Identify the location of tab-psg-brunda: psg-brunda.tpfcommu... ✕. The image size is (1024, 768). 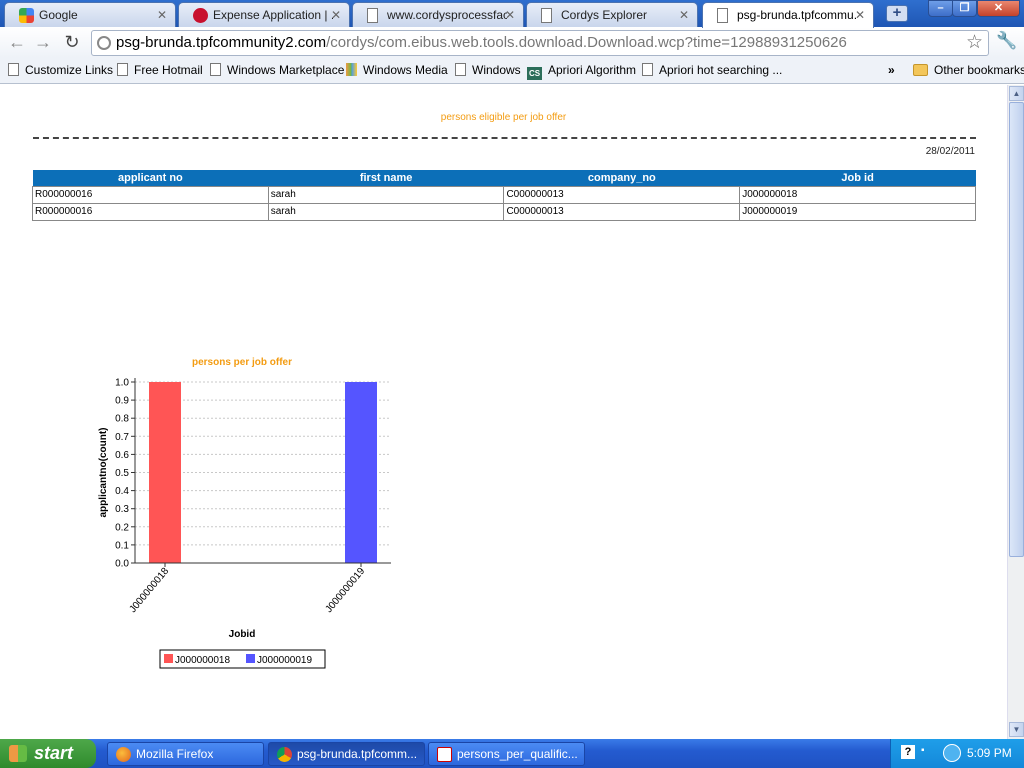
(788, 15).